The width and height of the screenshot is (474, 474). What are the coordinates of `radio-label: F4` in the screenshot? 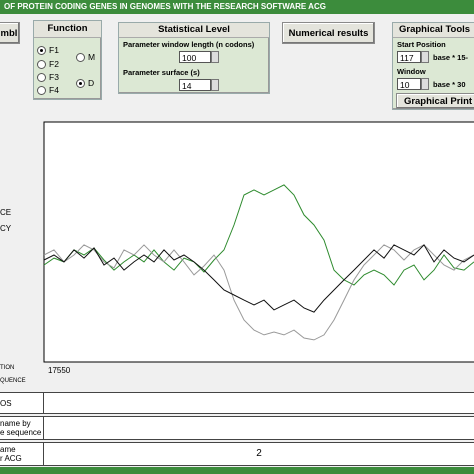 It's located at (54, 90).